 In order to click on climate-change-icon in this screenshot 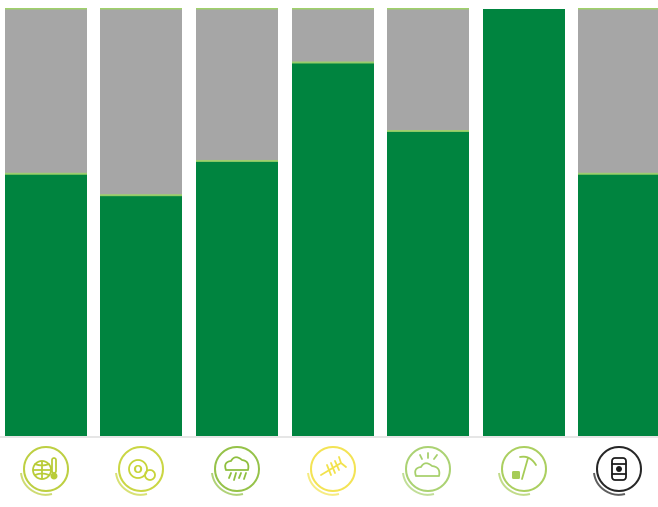, I will do `click(44, 471)`.